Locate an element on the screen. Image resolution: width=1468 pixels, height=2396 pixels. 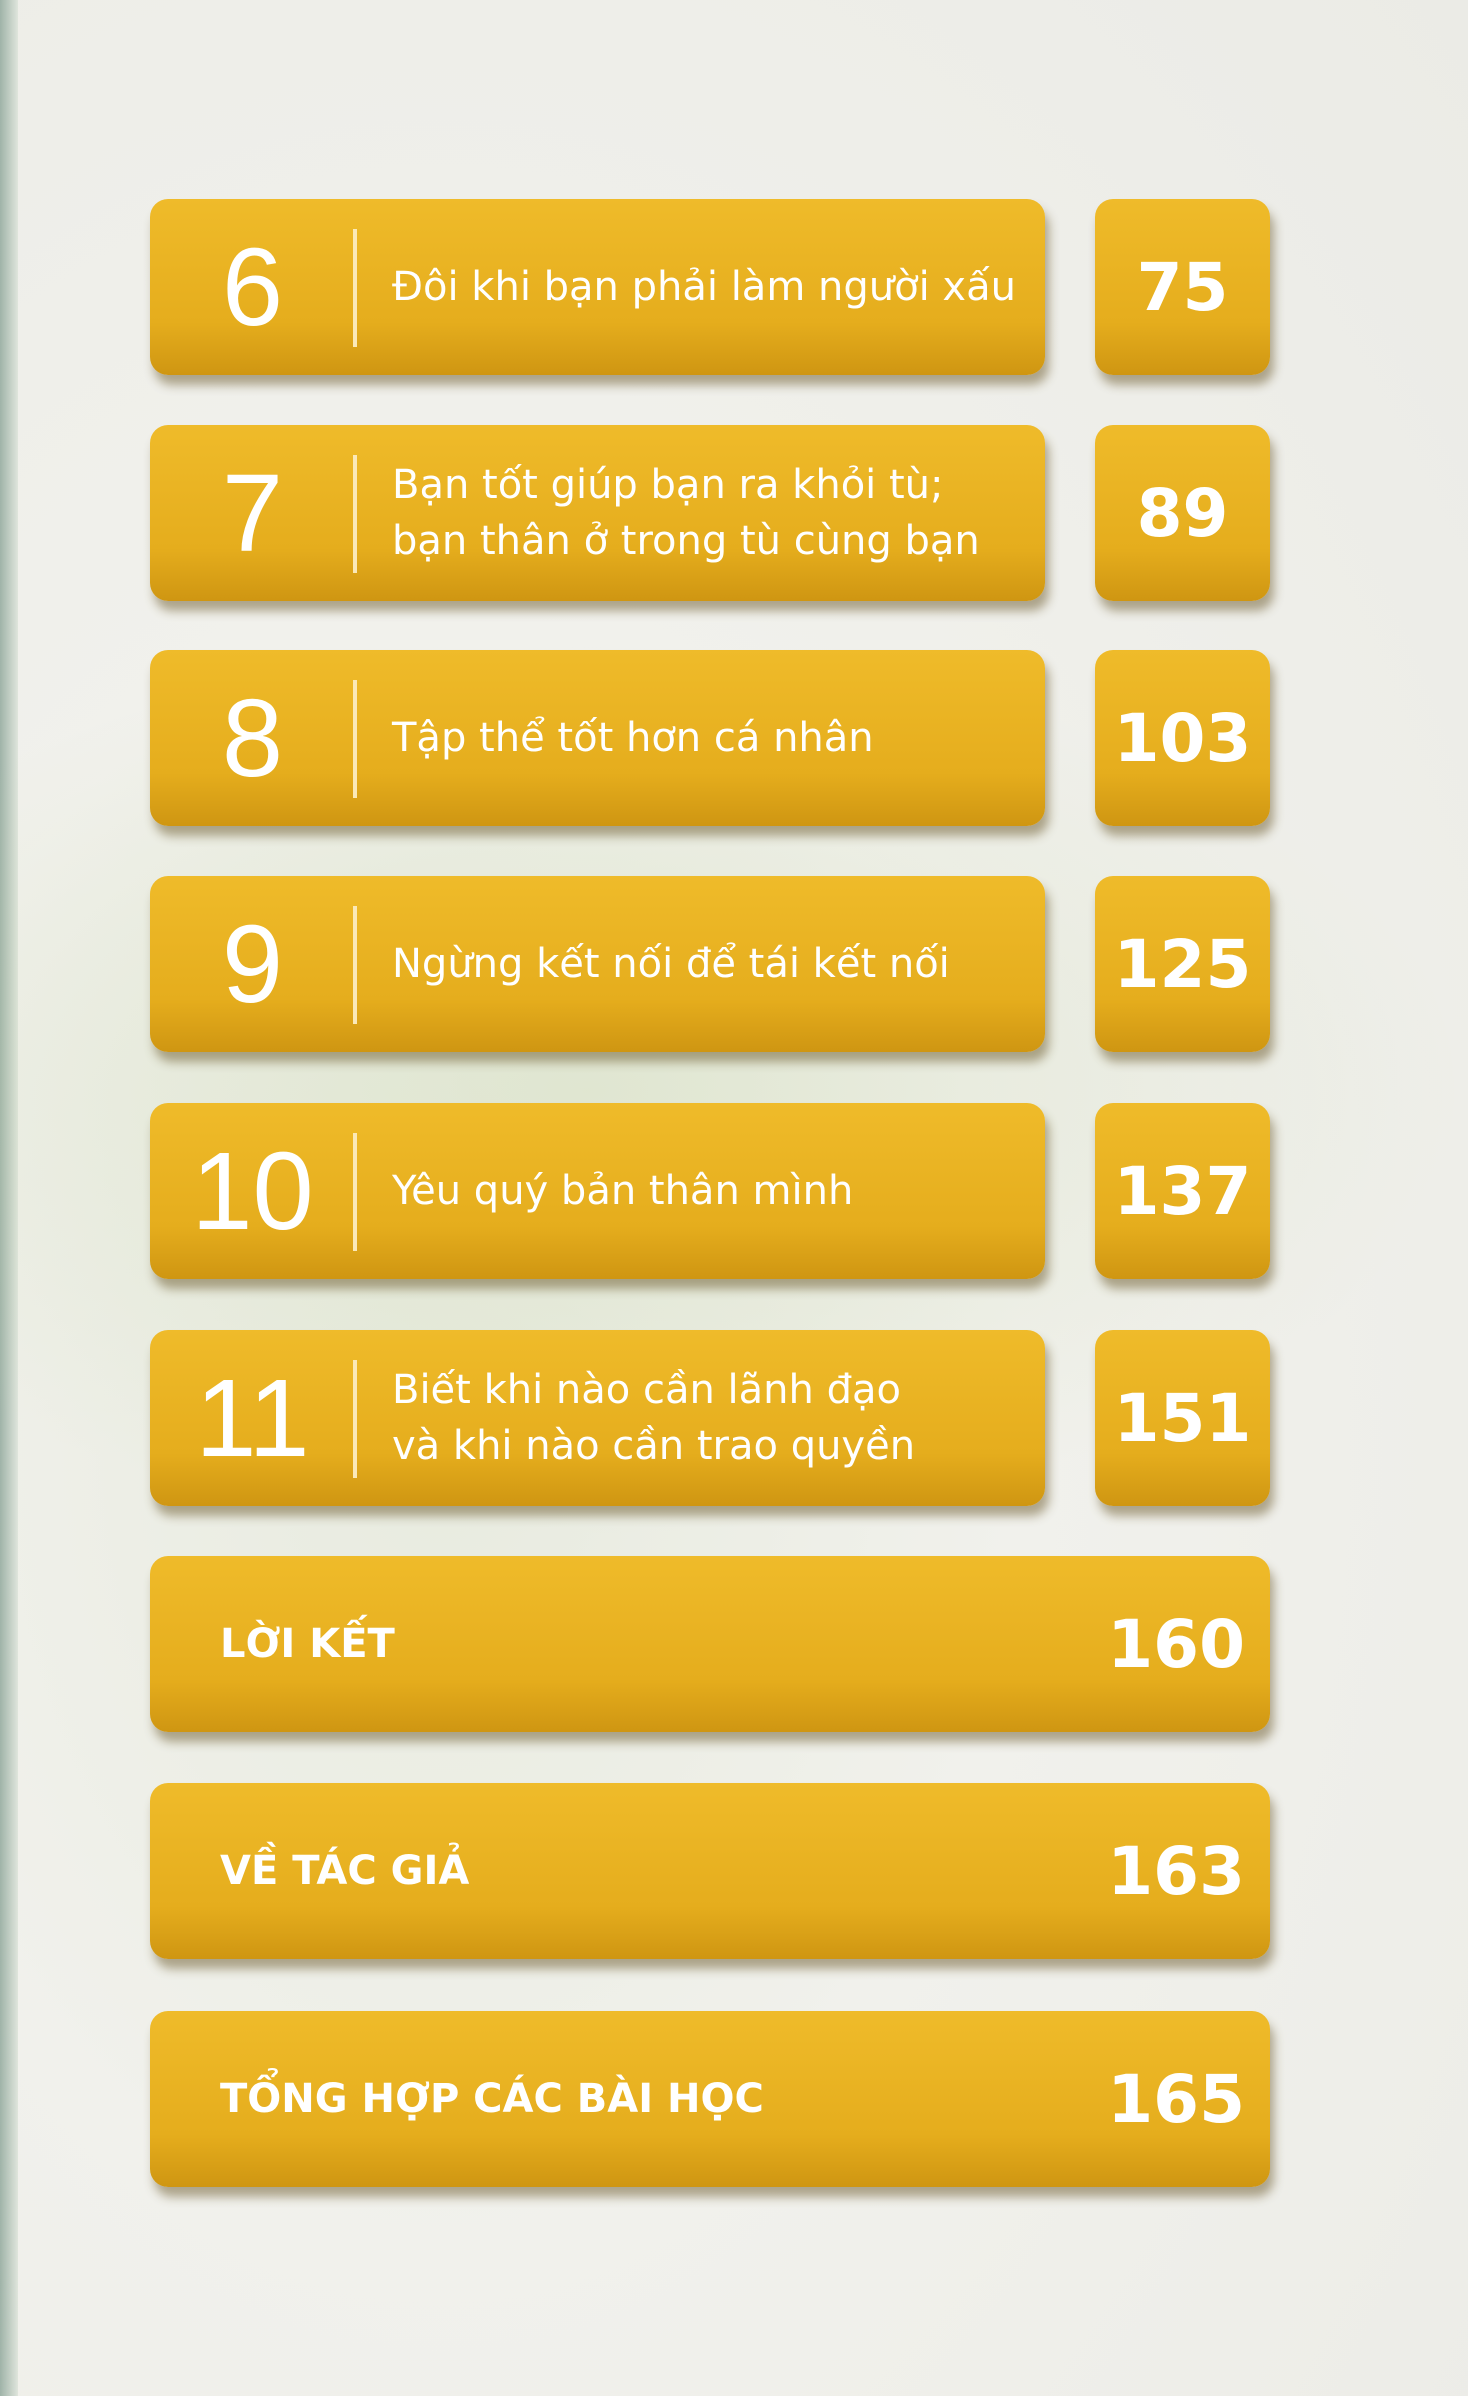
chapter-row: 6 Đôi khi bạn phải làm người xấu is located at coordinates (597, 287).